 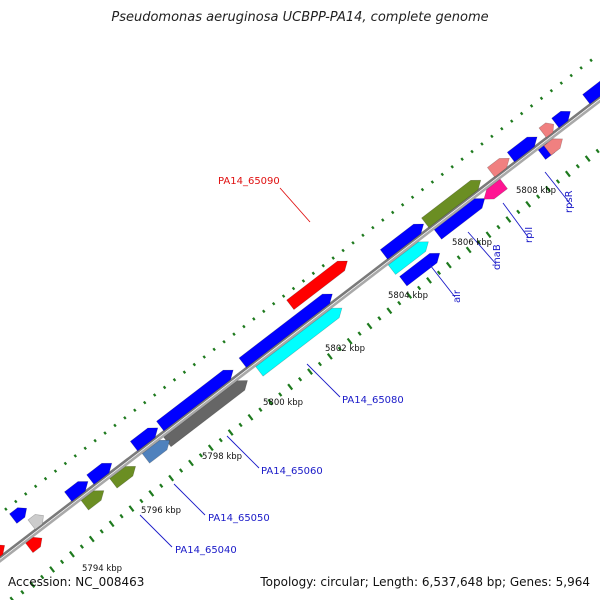 I want to click on gene-label: PA14_65060, so click(x=292, y=471).